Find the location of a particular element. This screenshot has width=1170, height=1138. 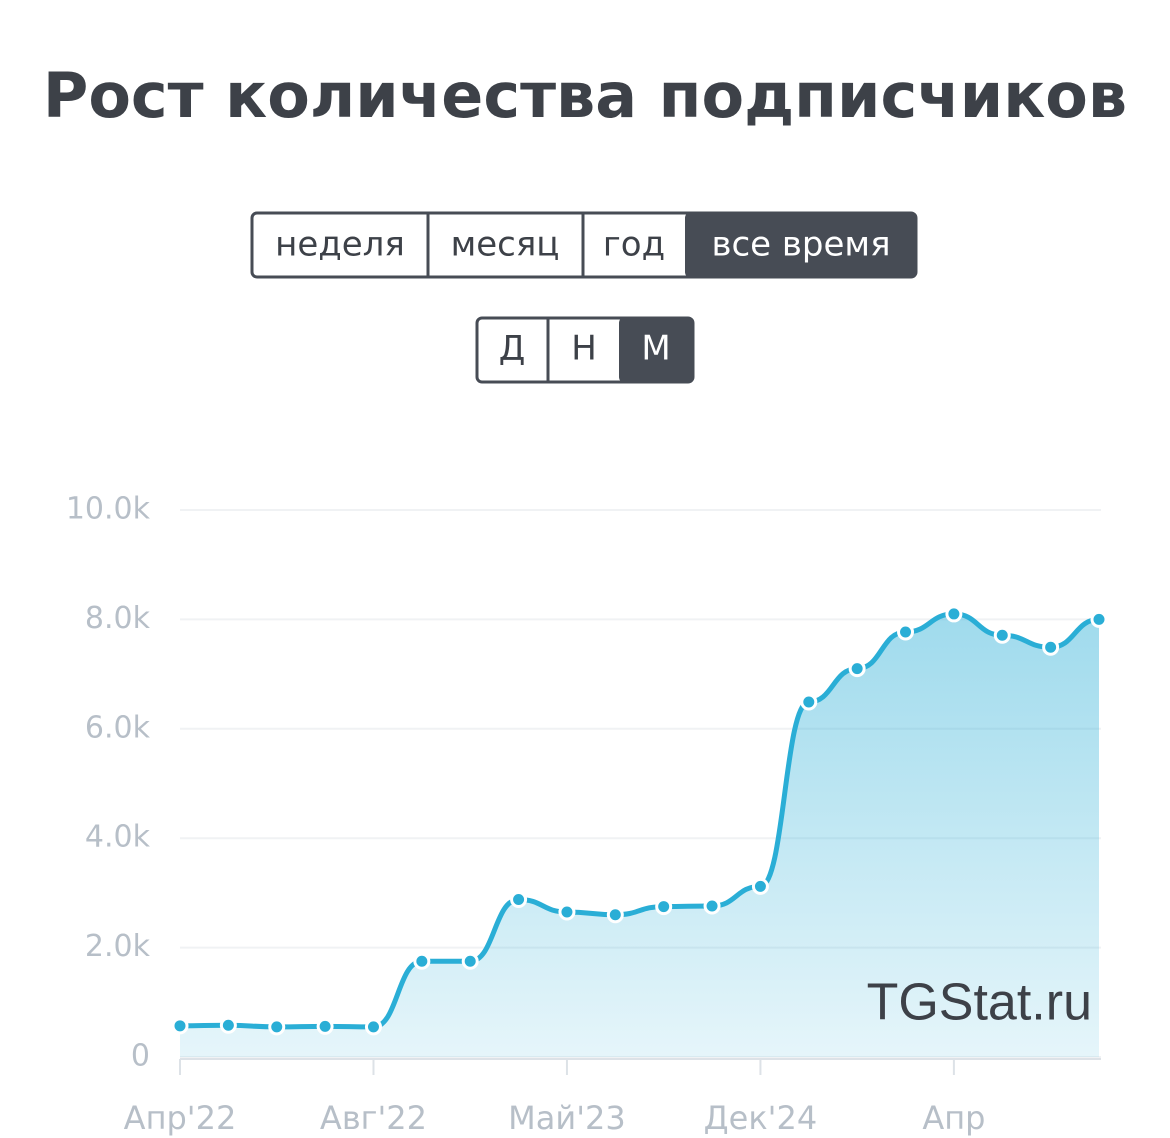

button: год is located at coordinates (634, 245).